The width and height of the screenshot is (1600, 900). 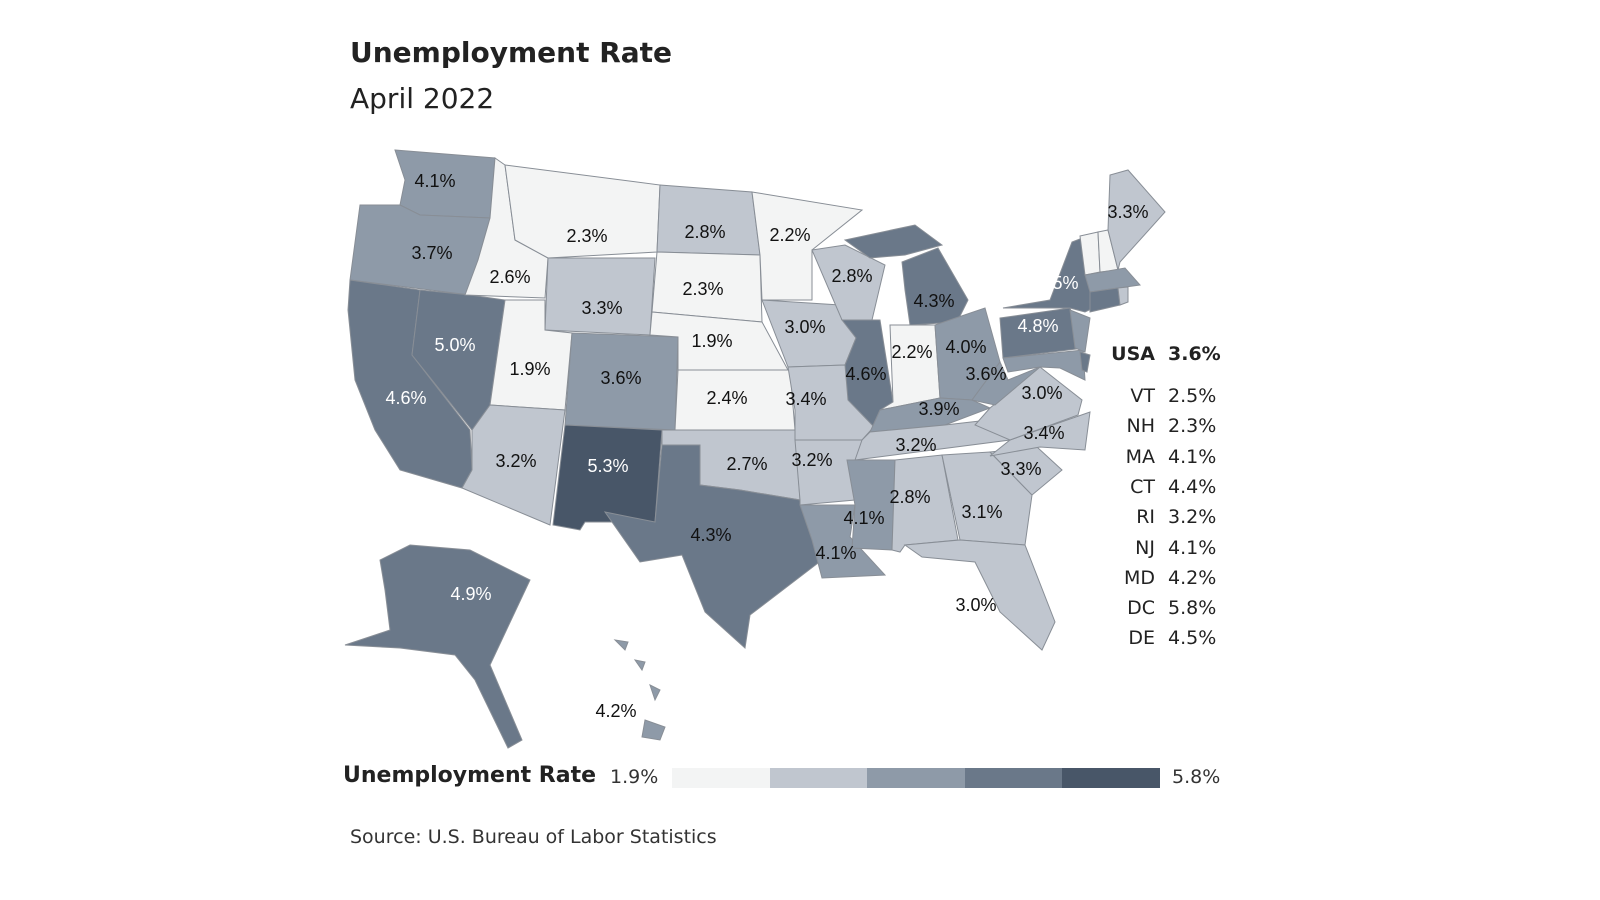 What do you see at coordinates (702, 289) in the screenshot?
I see `state-label-sd: 2.3%` at bounding box center [702, 289].